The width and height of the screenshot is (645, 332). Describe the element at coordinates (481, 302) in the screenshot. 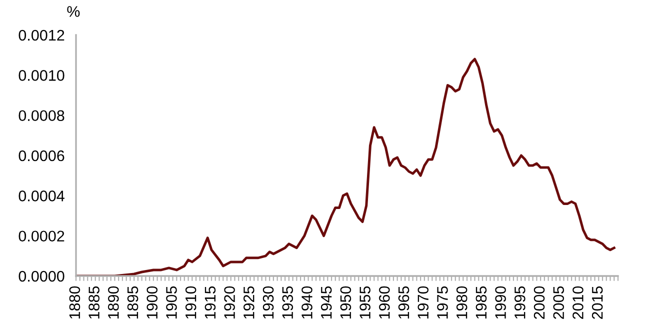

I see `x-tick-label: 1985` at that location.